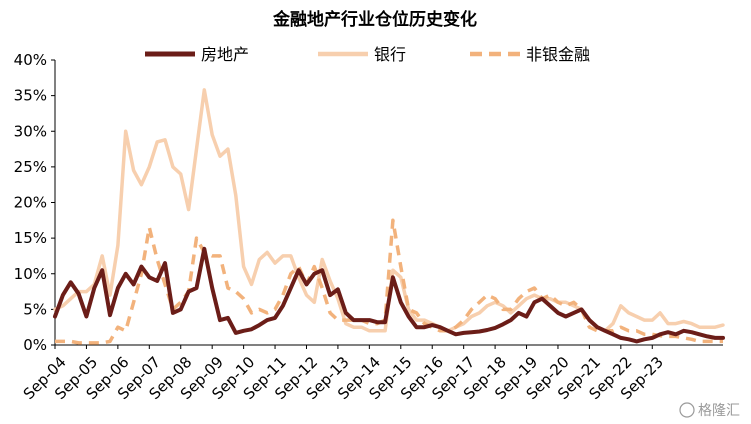 Image resolution: width=751 pixels, height=424 pixels. I want to click on y-tick-label: 10%, so click(30, 274).